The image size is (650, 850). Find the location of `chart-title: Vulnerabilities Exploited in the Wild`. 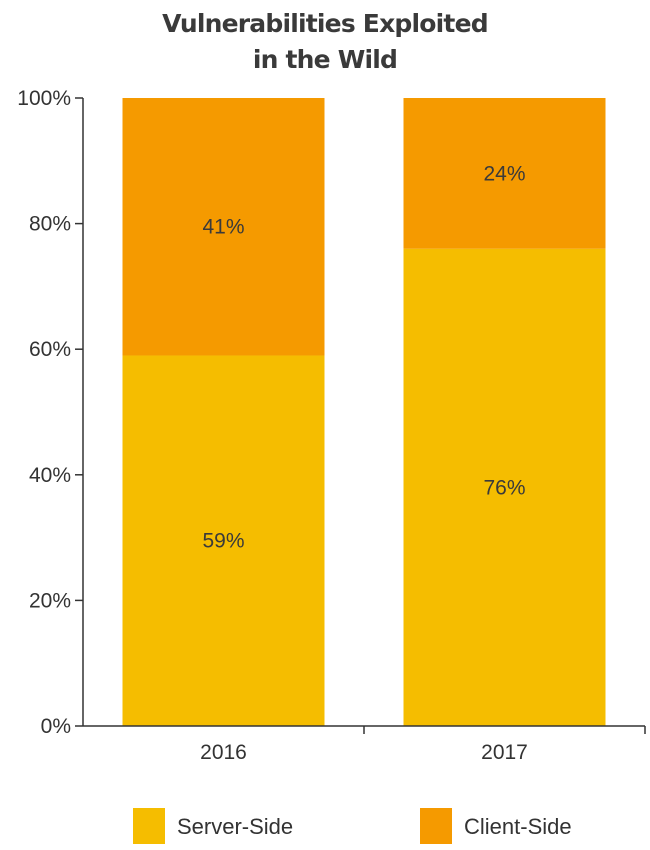

chart-title: Vulnerabilities Exploited in the Wild is located at coordinates (325, 42).